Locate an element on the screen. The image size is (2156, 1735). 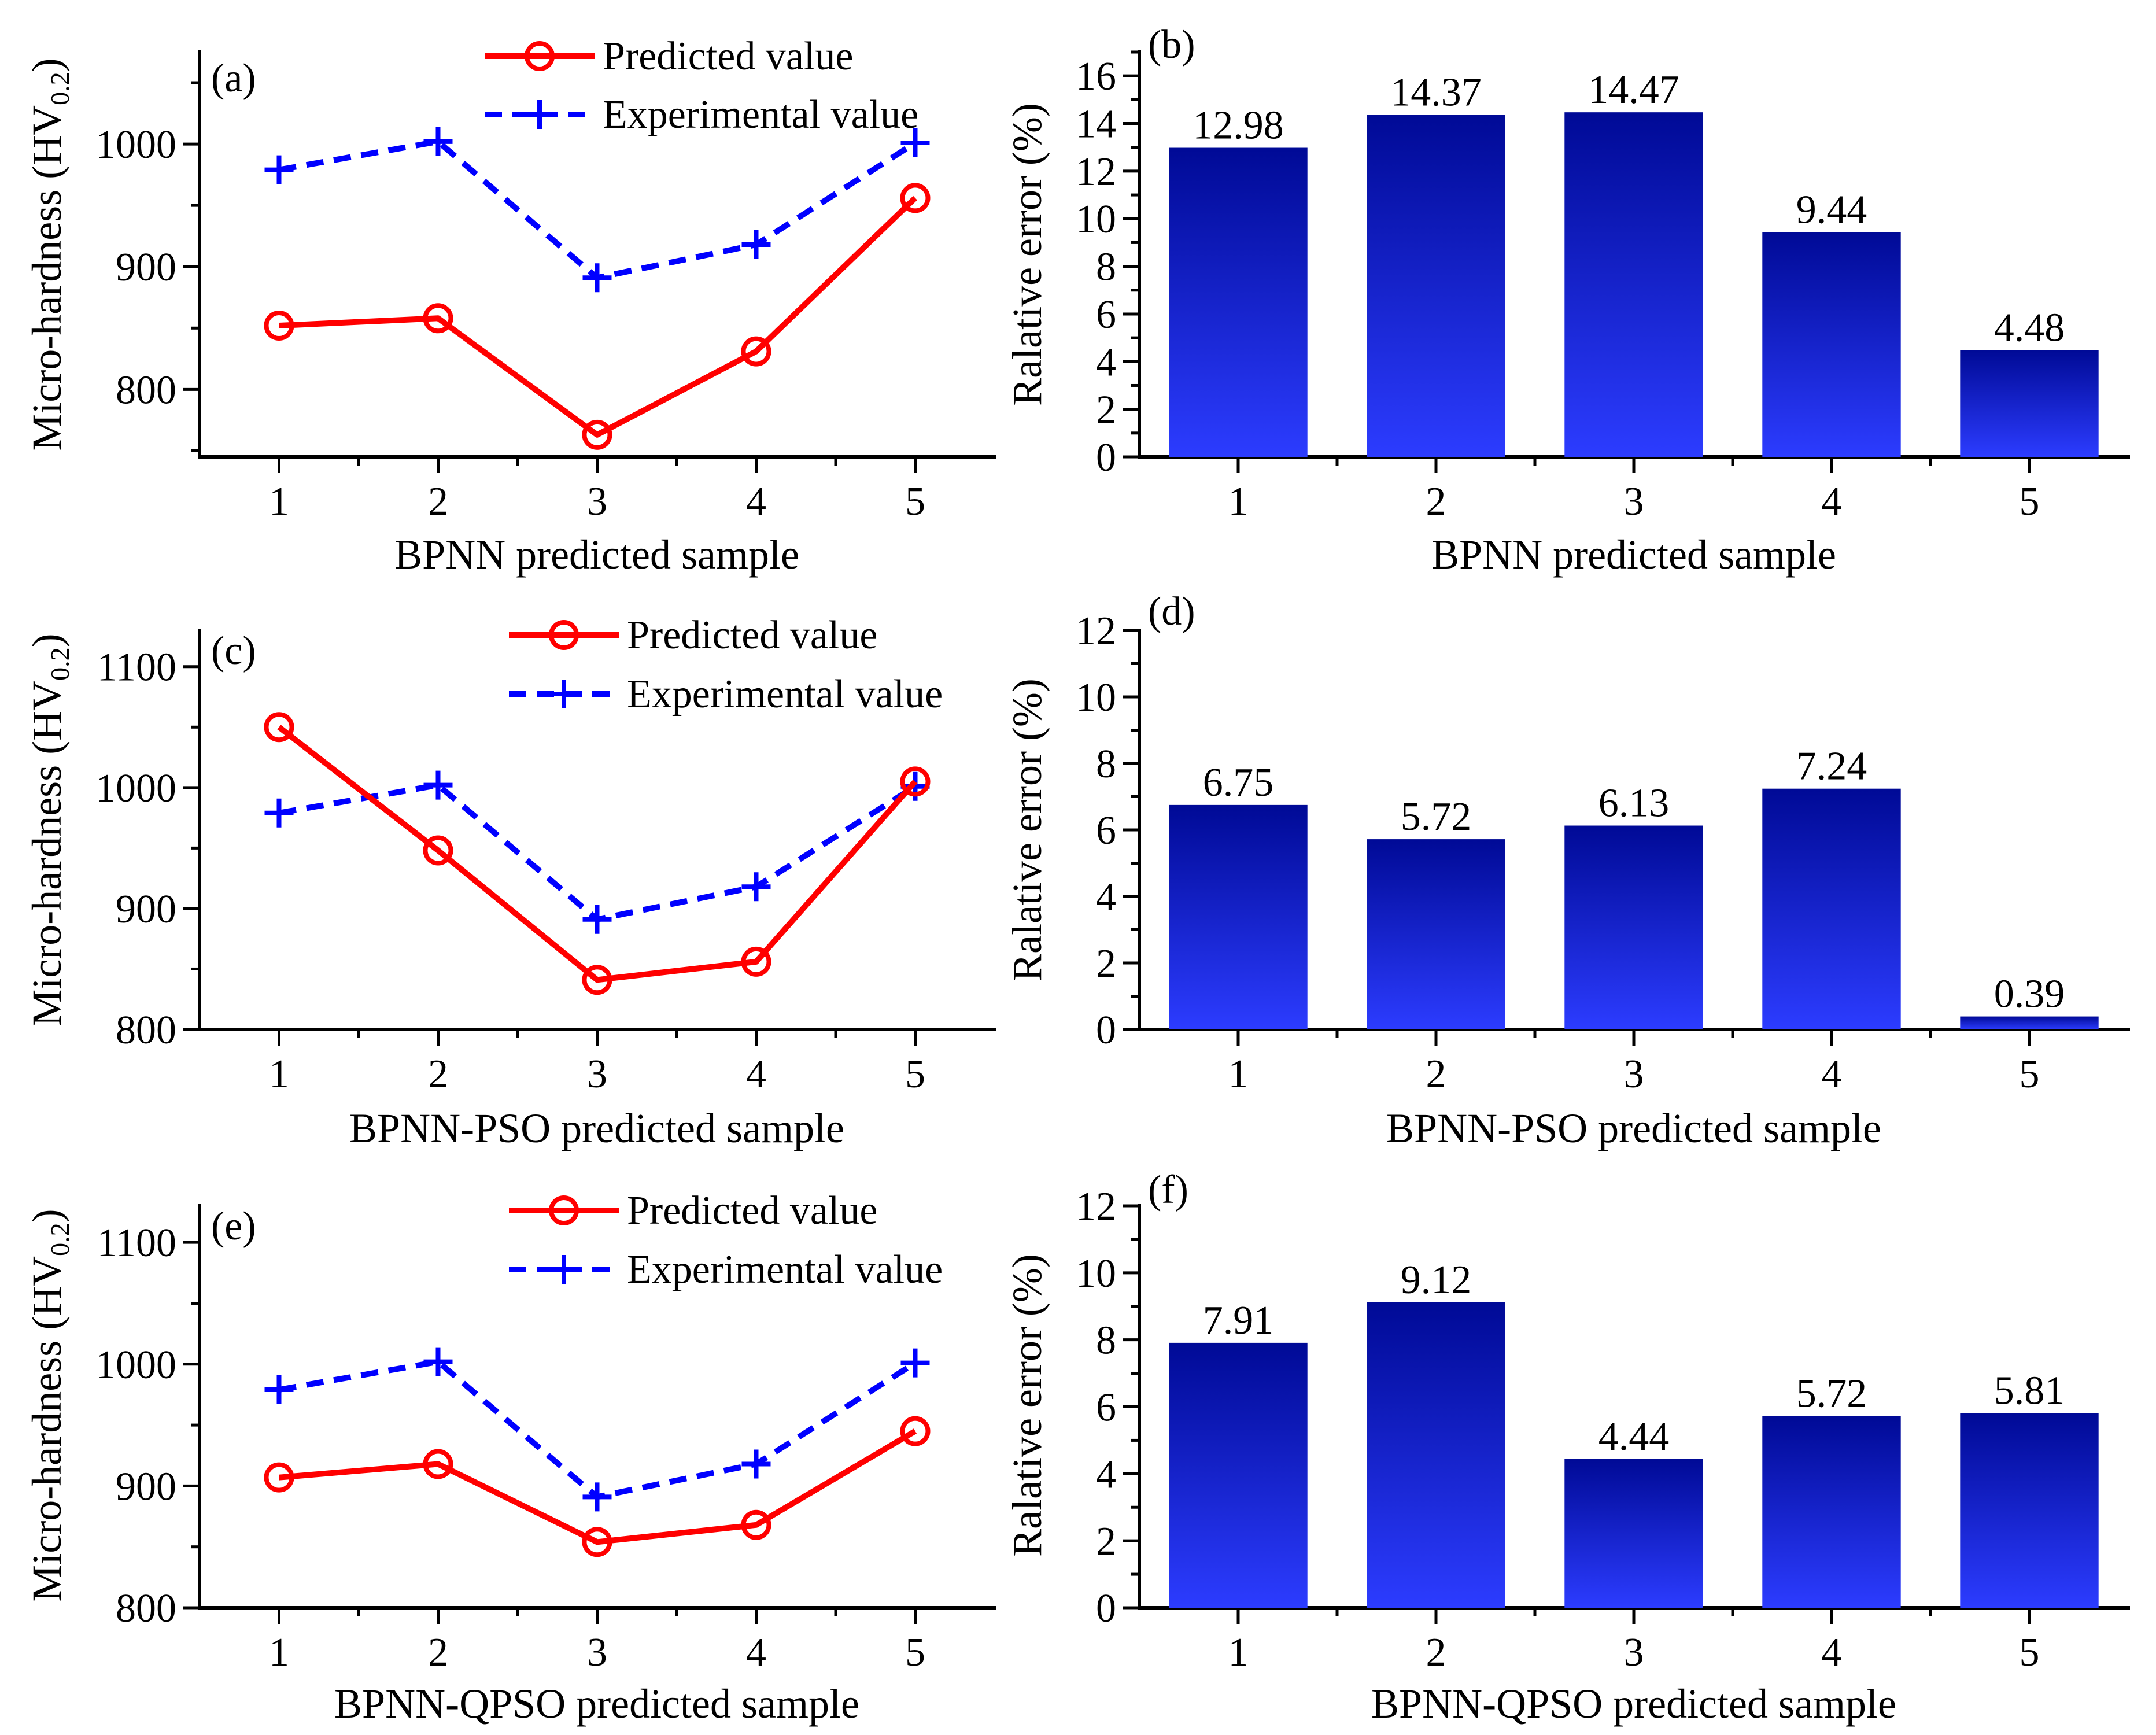
bar-value-label: 9.44 is located at coordinates (1831, 209).